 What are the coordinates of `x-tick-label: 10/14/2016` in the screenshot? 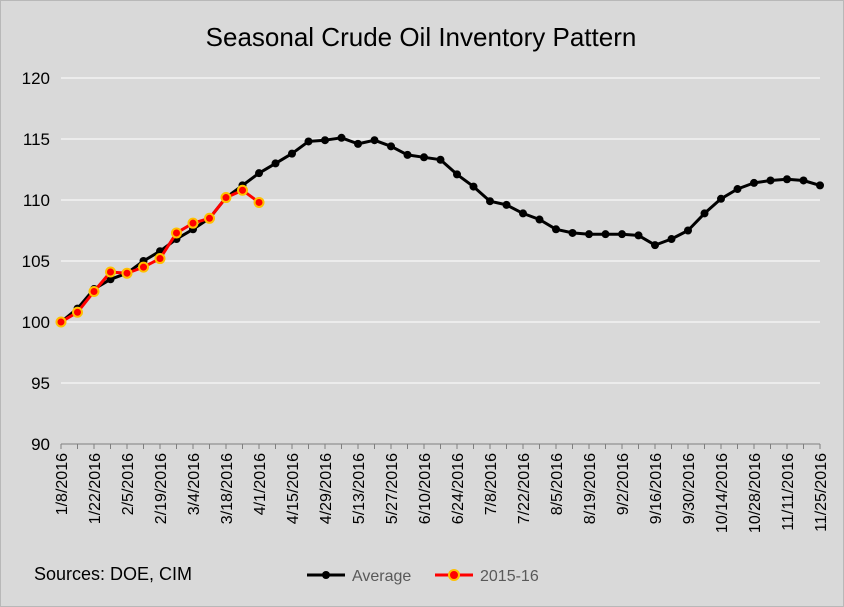 It's located at (722, 493).